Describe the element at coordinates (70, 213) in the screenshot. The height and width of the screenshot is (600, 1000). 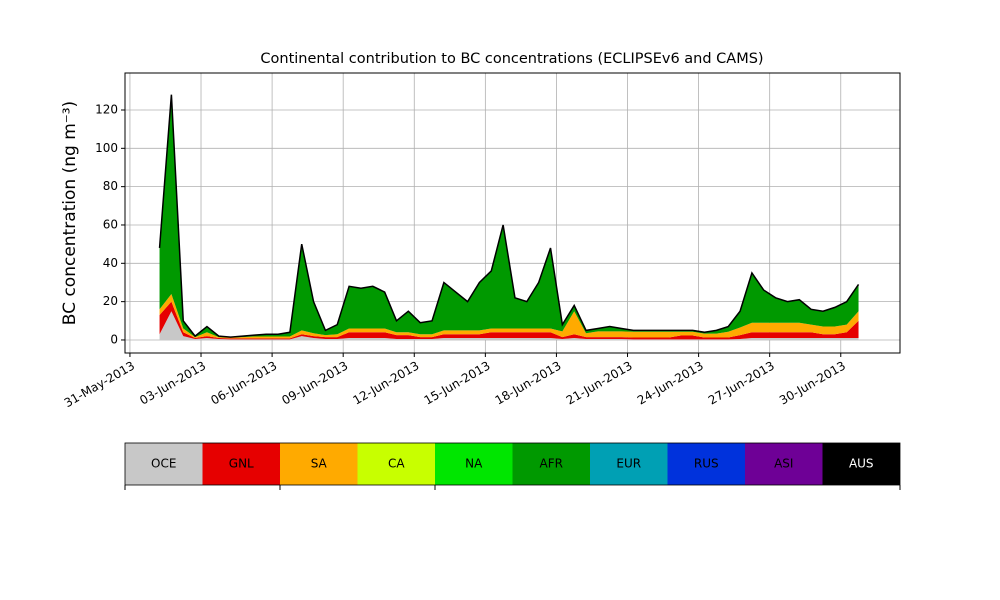
I see `y-axis-label: BC concentration (ng m⁻³)` at that location.